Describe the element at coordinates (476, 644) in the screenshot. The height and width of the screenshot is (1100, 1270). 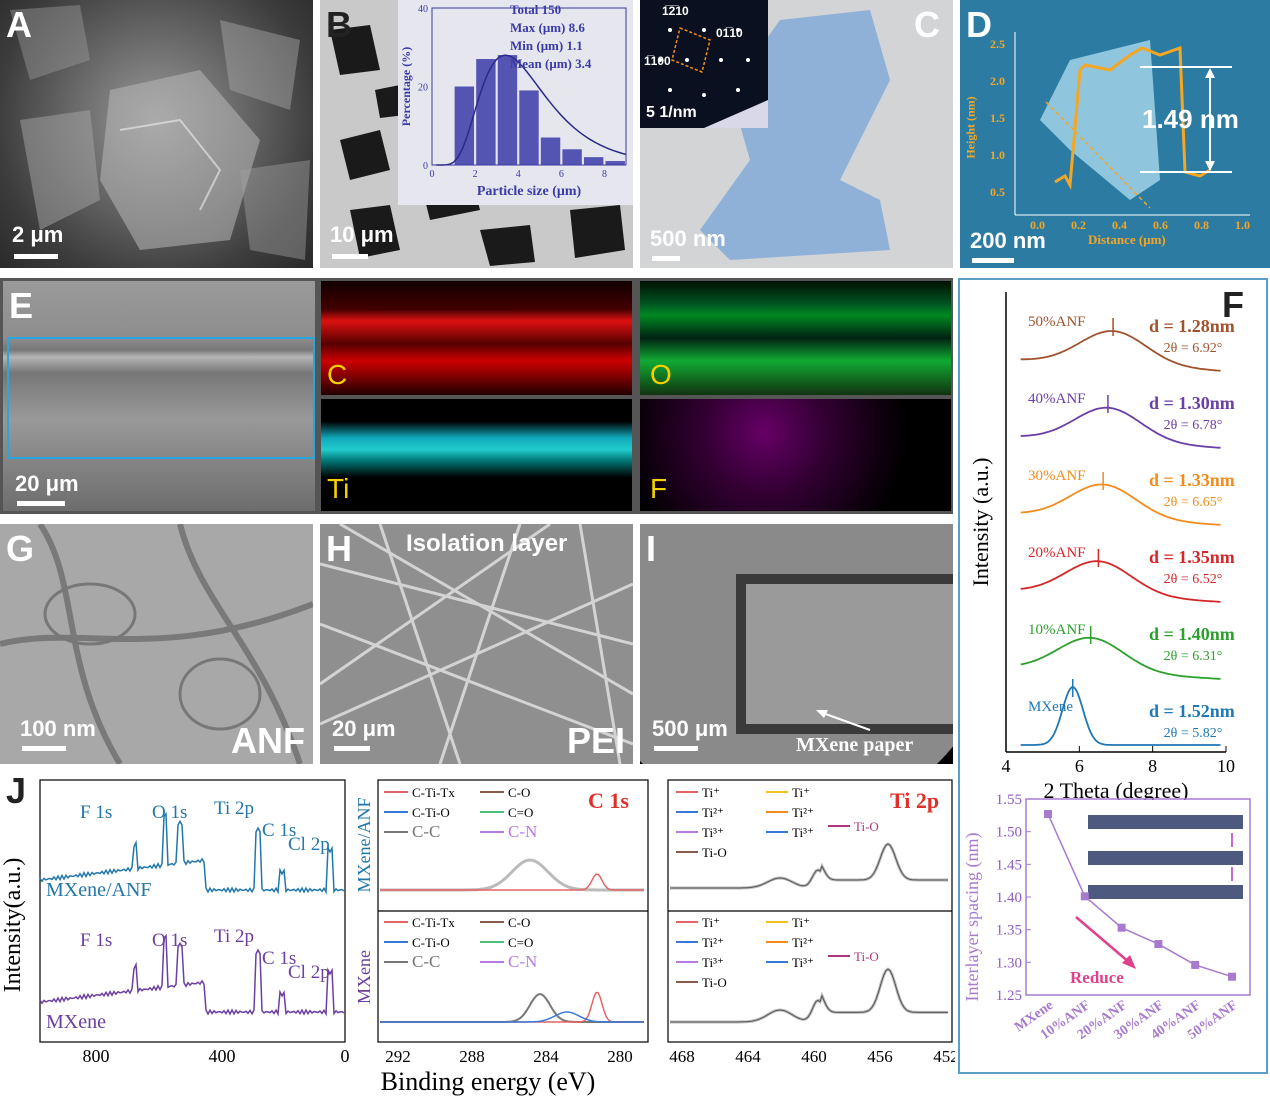
I see `panel-h-sem: Isolation layer H 20 μm PEI` at that location.